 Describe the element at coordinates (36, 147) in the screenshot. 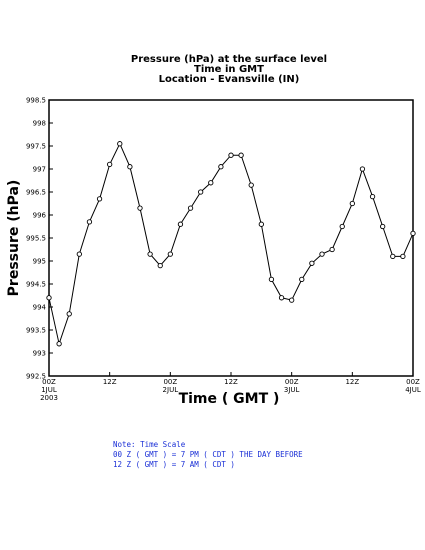

I see `y-tick-label: 997.5` at that location.